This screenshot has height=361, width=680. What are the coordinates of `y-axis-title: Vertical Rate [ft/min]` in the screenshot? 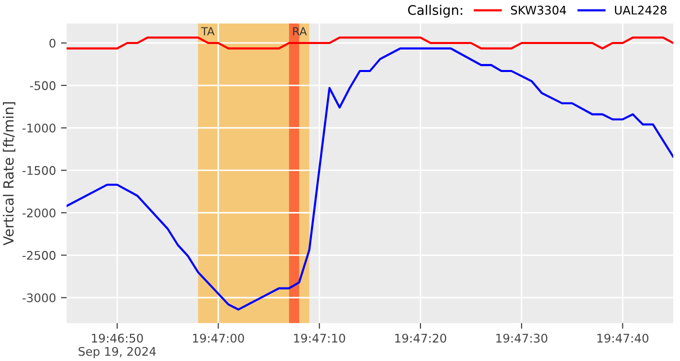 It's located at (9, 174).